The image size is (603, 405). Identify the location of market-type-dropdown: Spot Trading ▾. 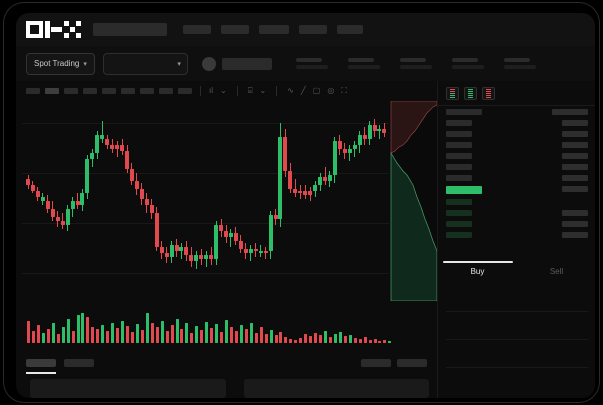
(60, 63).